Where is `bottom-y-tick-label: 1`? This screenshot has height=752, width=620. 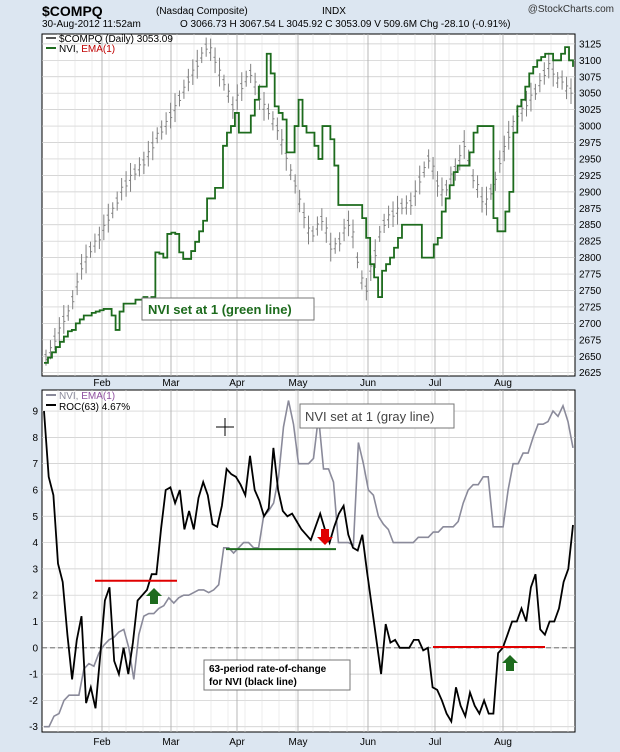
bottom-y-tick-label: 1 is located at coordinates (35, 622).